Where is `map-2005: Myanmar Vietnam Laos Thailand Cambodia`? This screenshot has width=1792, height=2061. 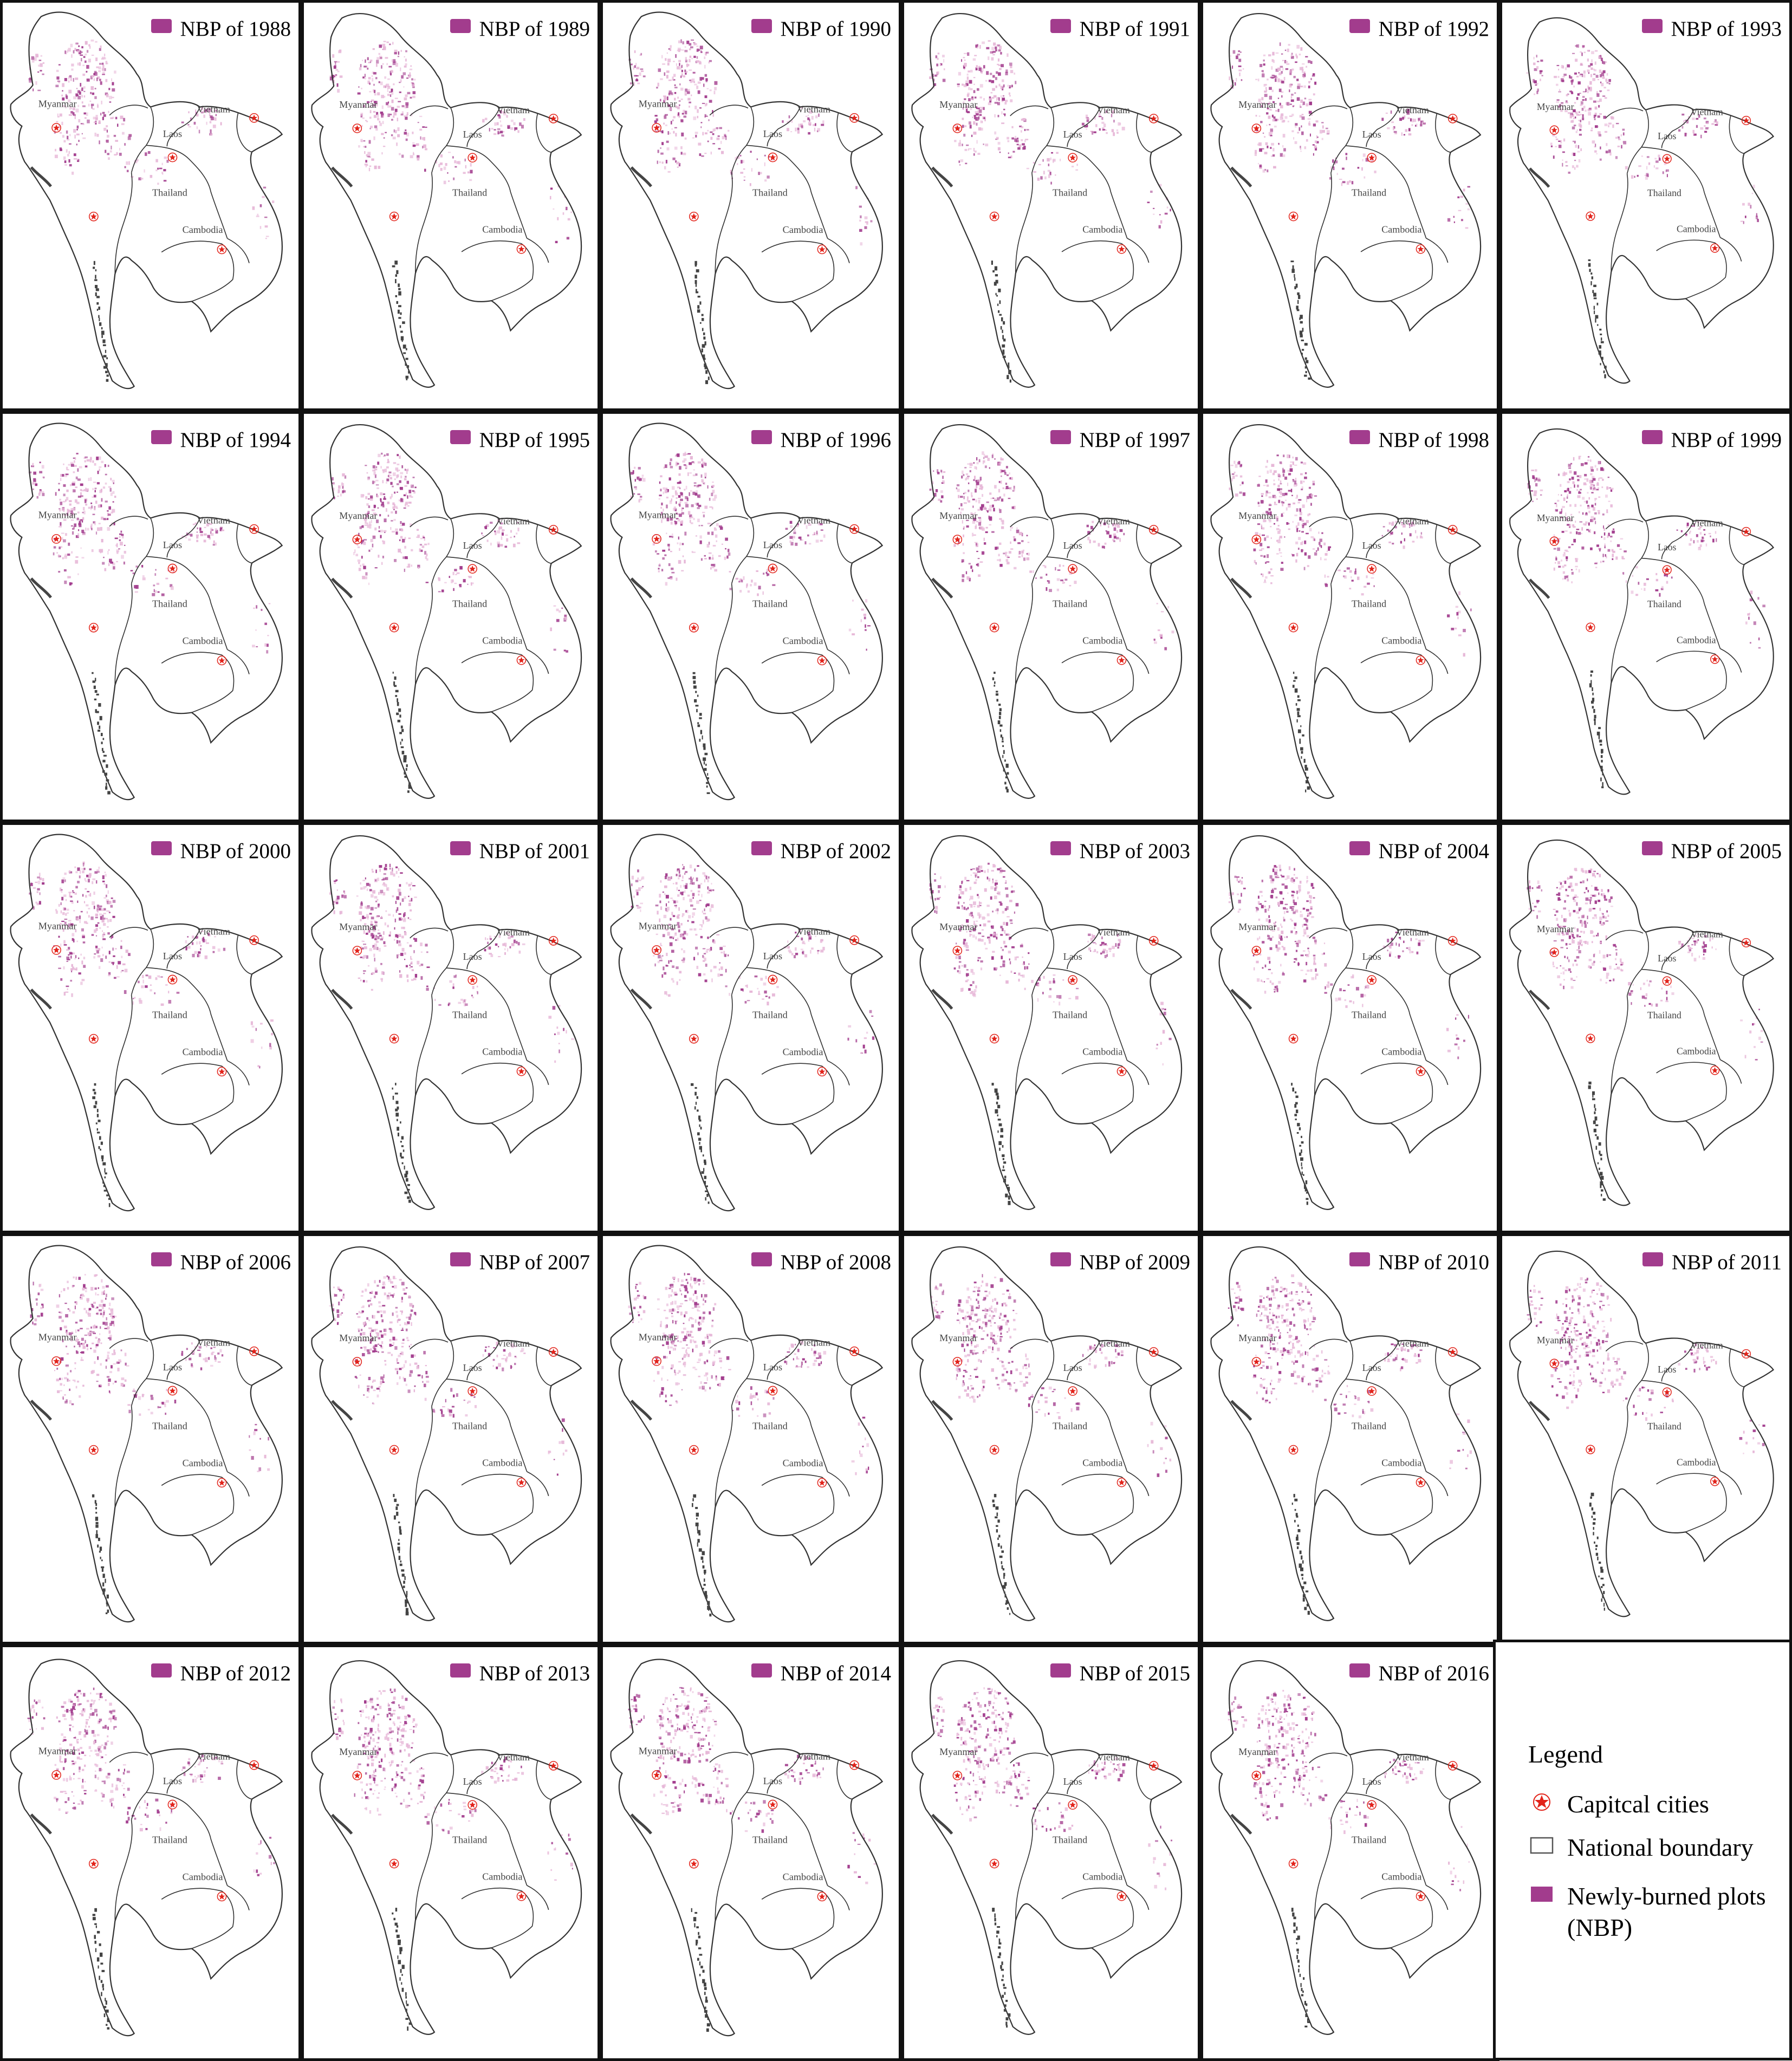 map-2005: Myanmar Vietnam Laos Thailand Cambodia is located at coordinates (1642, 1022).